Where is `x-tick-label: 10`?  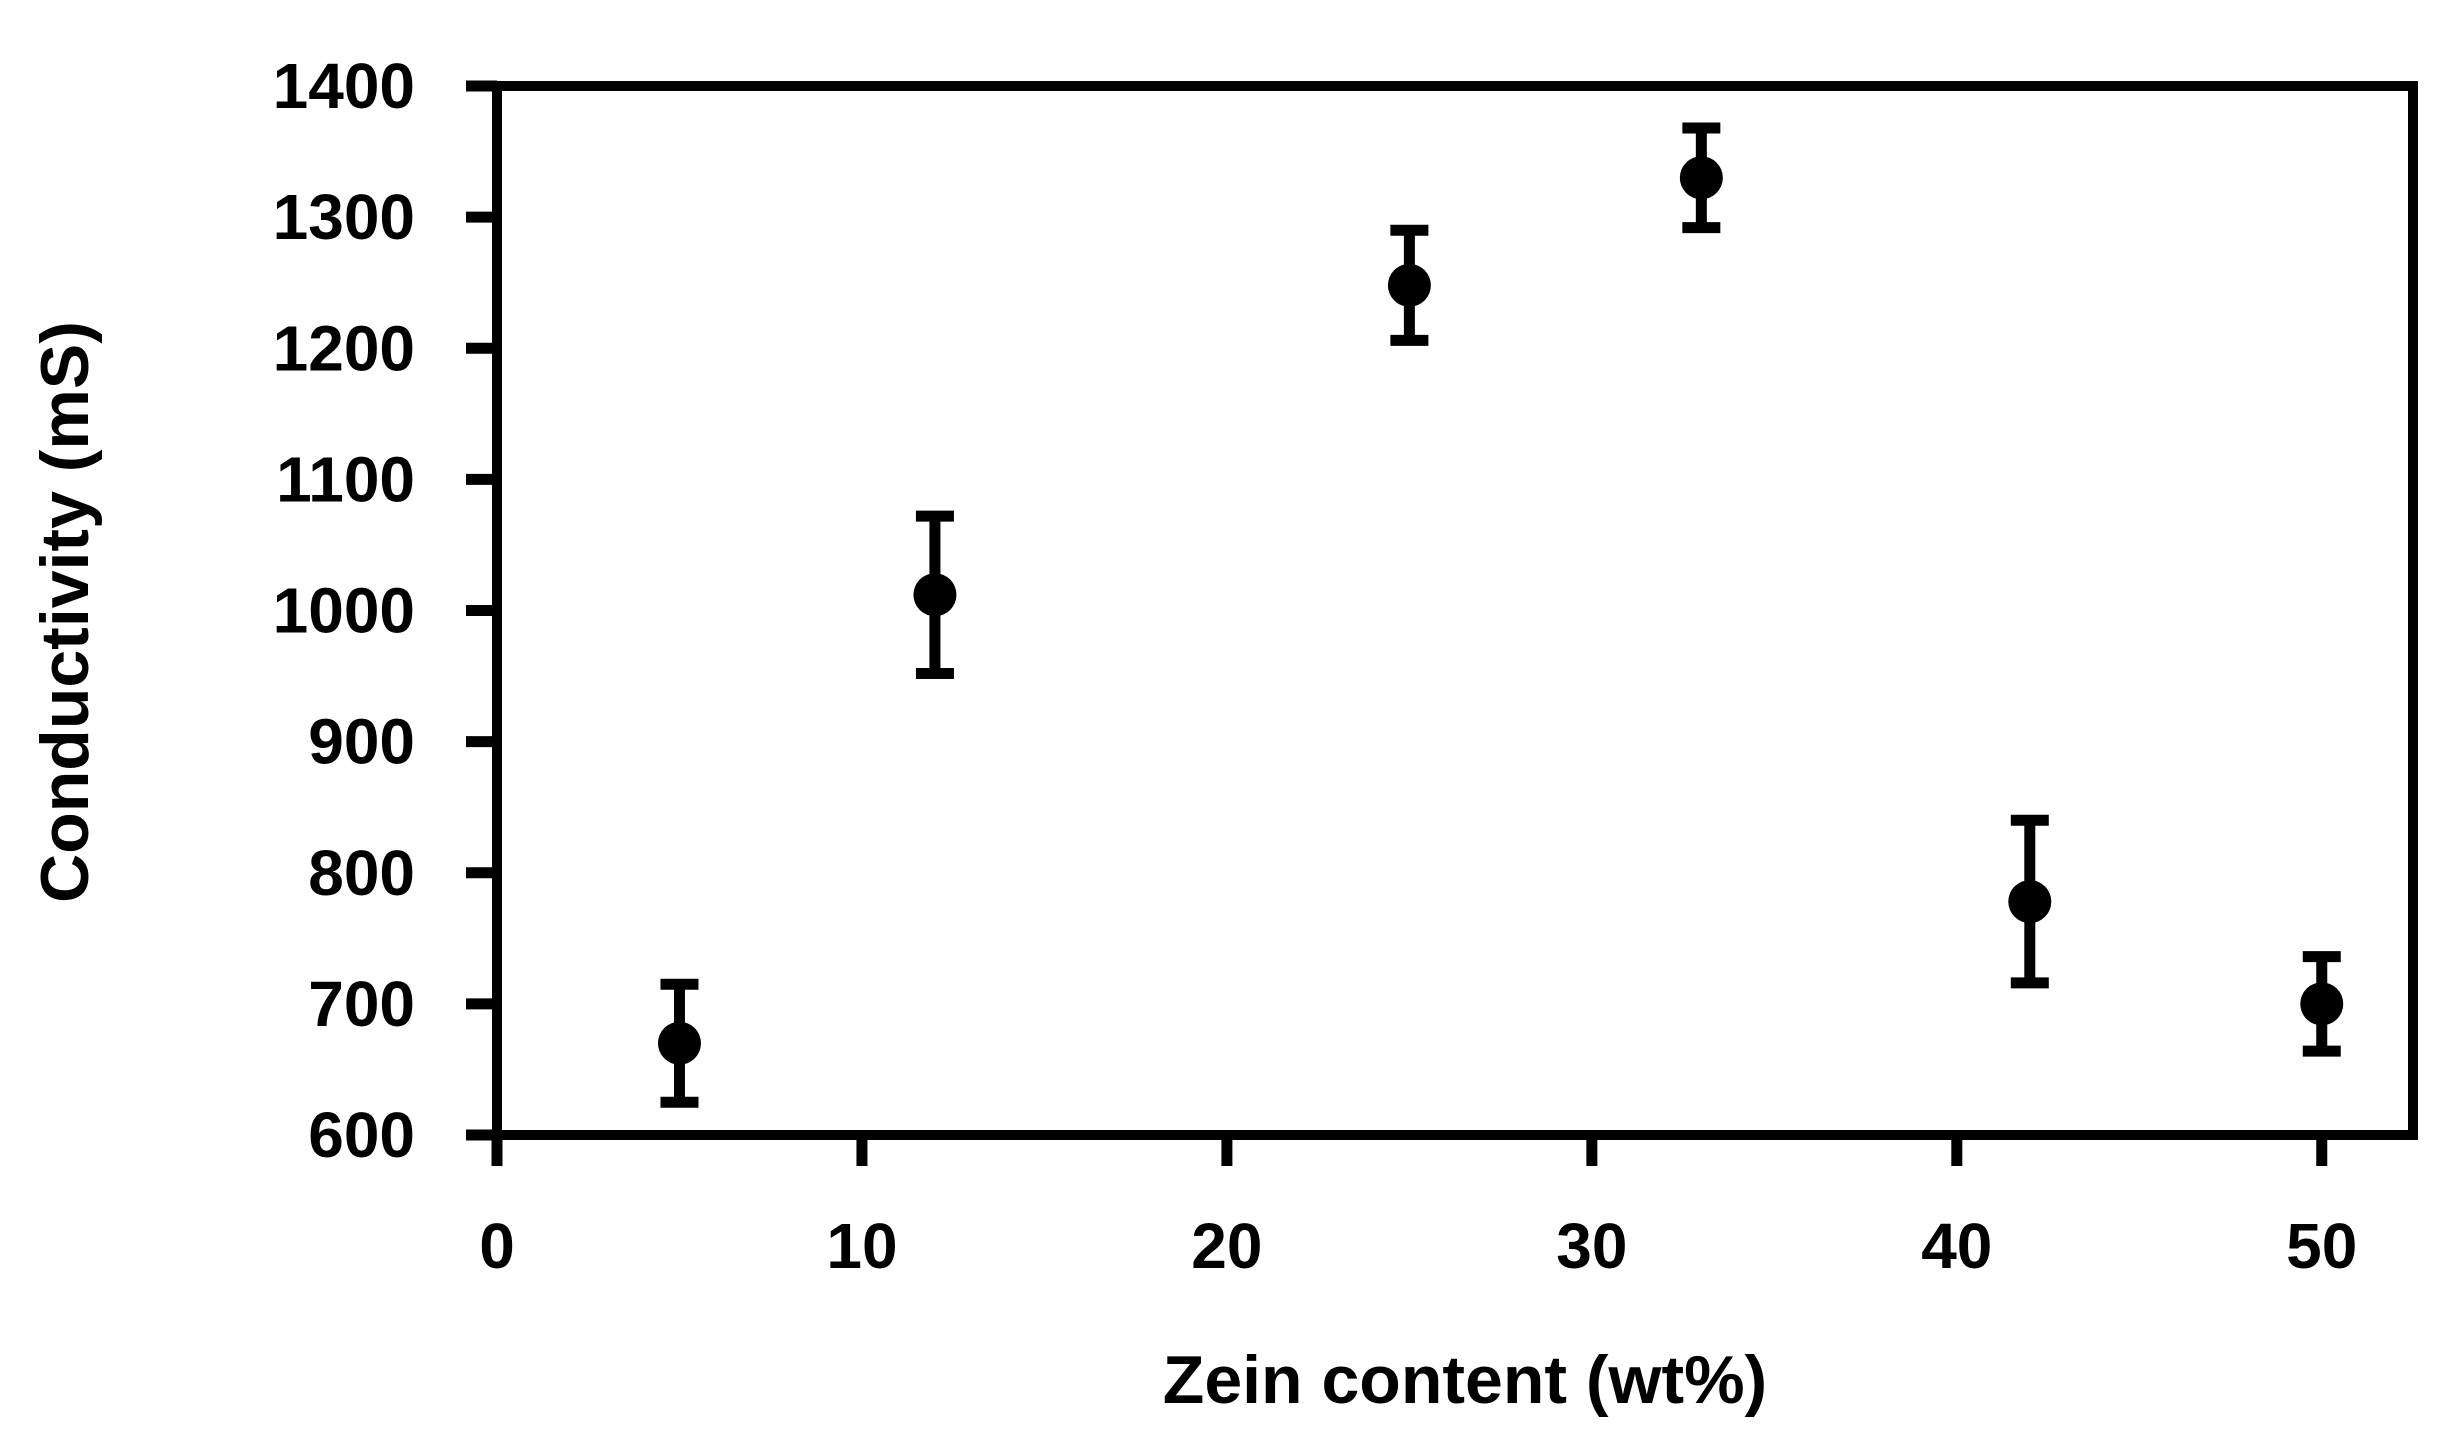 x-tick-label: 10 is located at coordinates (861, 1246).